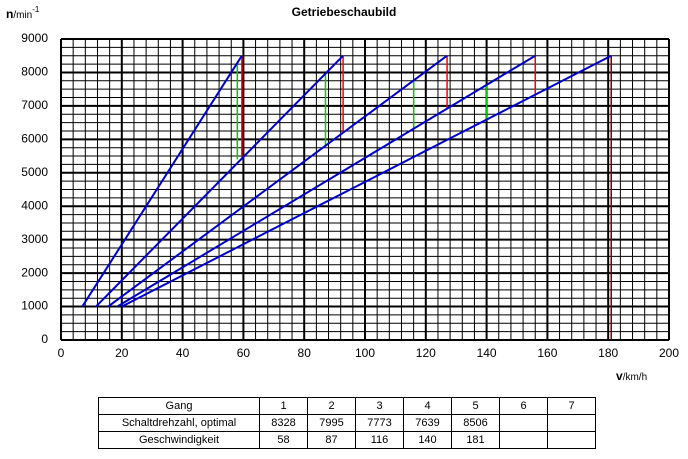 Image resolution: width=688 pixels, height=459 pixels. Describe the element at coordinates (475, 406) in the screenshot. I see `table-cell: 5` at that location.